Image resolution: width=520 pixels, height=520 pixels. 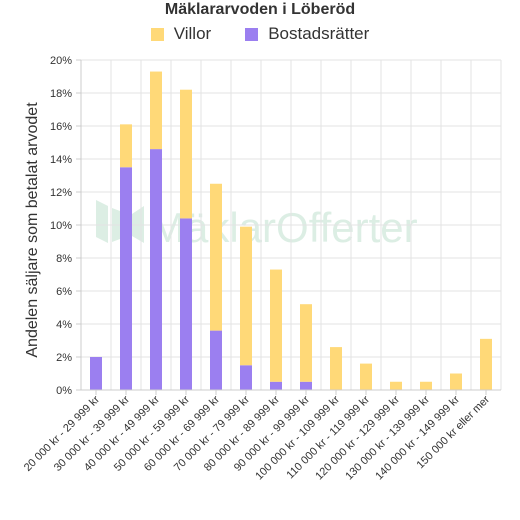 I want to click on y-tick-labels: 0% 2% 4% 6% 8% 10% 12% 14% 16% 18% 20%, so click(x=61, y=226).